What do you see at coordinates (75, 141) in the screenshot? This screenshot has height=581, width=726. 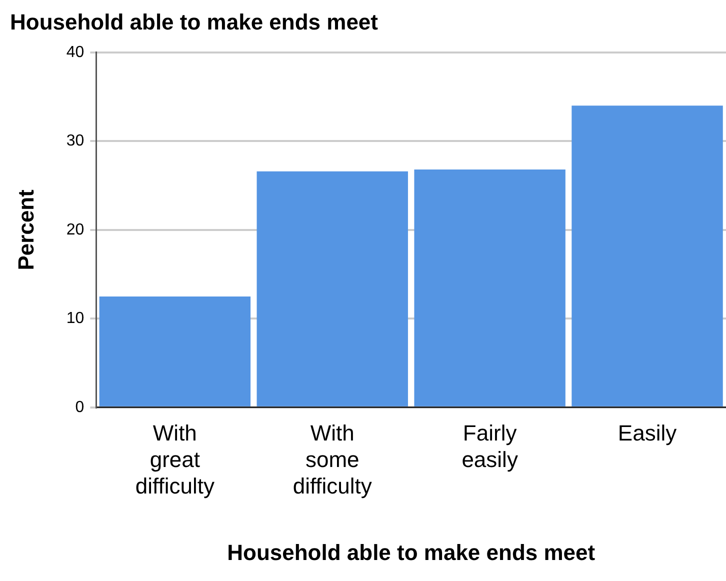 I see `y-tick-label: 30` at bounding box center [75, 141].